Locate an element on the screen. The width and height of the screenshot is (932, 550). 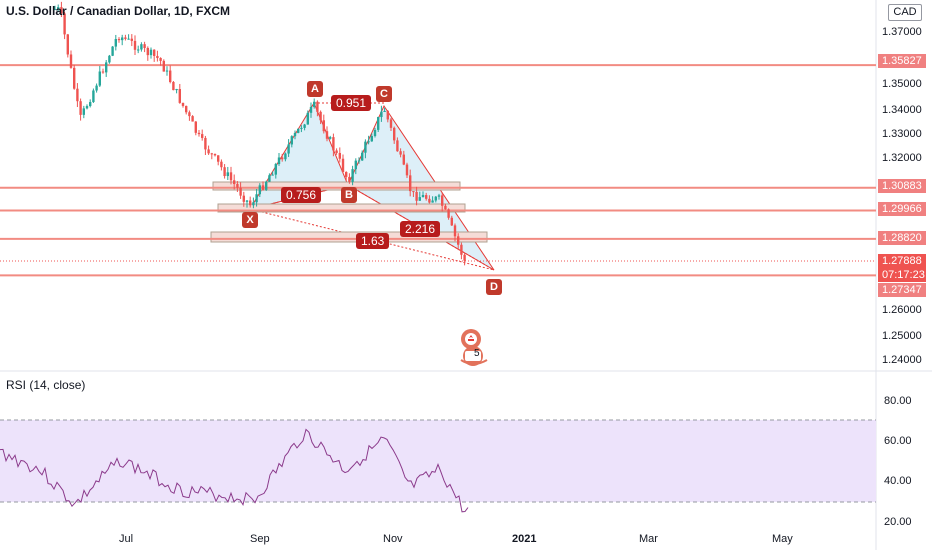
level-tag: 1.28820 is located at coordinates (902, 238).